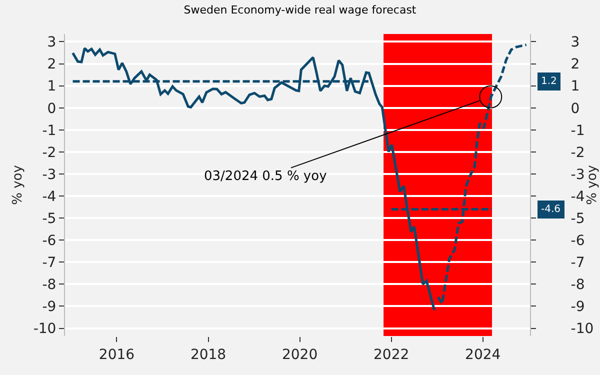  What do you see at coordinates (577, 285) in the screenshot?
I see `y2-tick-label: -8` at bounding box center [577, 285].